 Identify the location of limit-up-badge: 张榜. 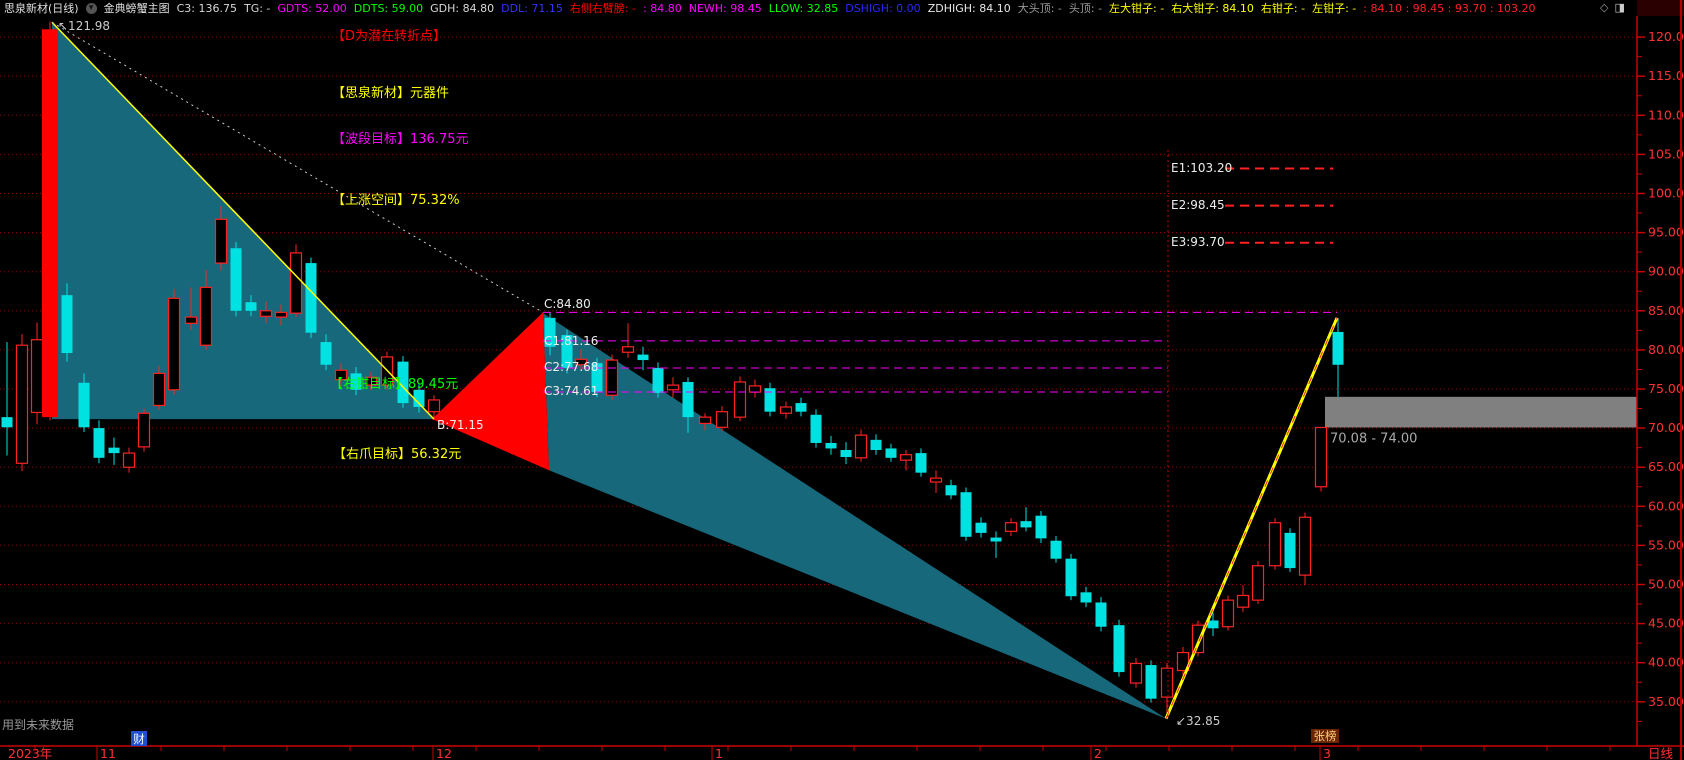
(1325, 736).